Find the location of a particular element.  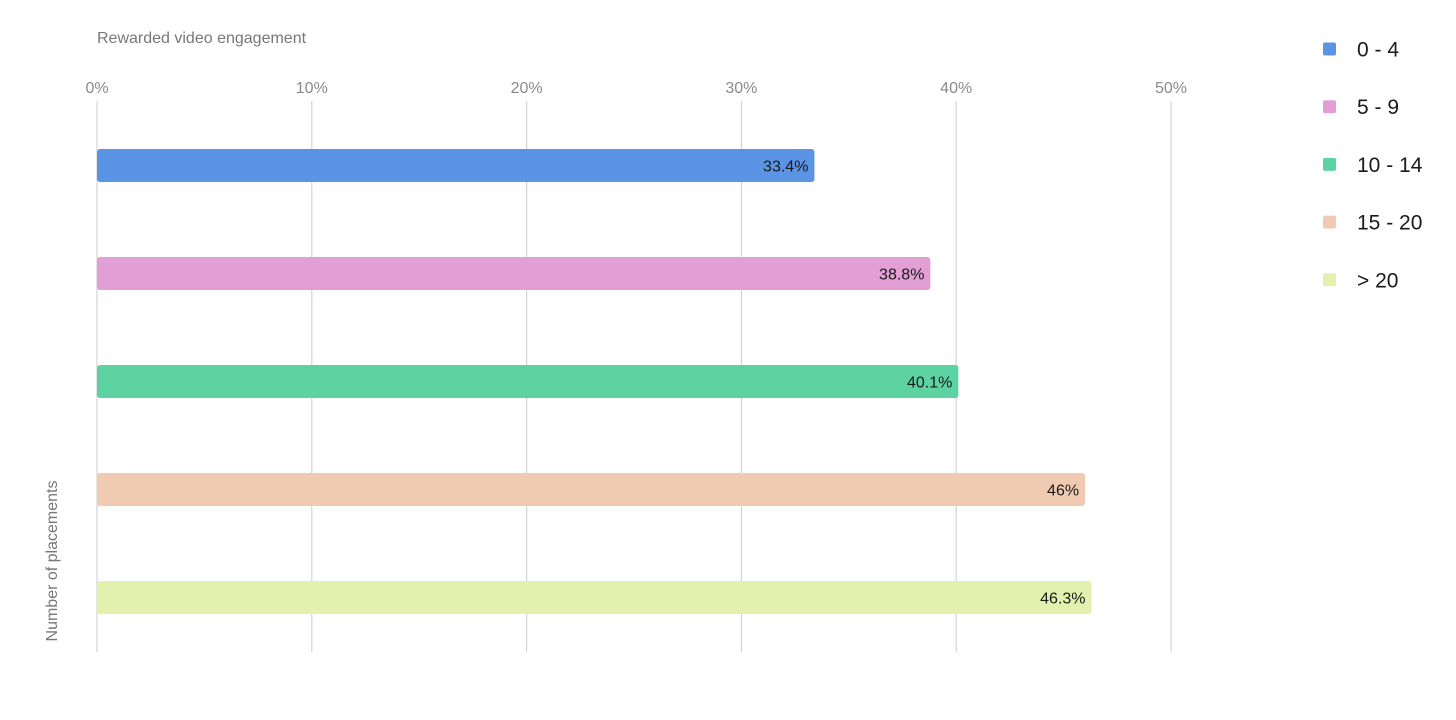

x-tick-label: 20% is located at coordinates (527, 88).